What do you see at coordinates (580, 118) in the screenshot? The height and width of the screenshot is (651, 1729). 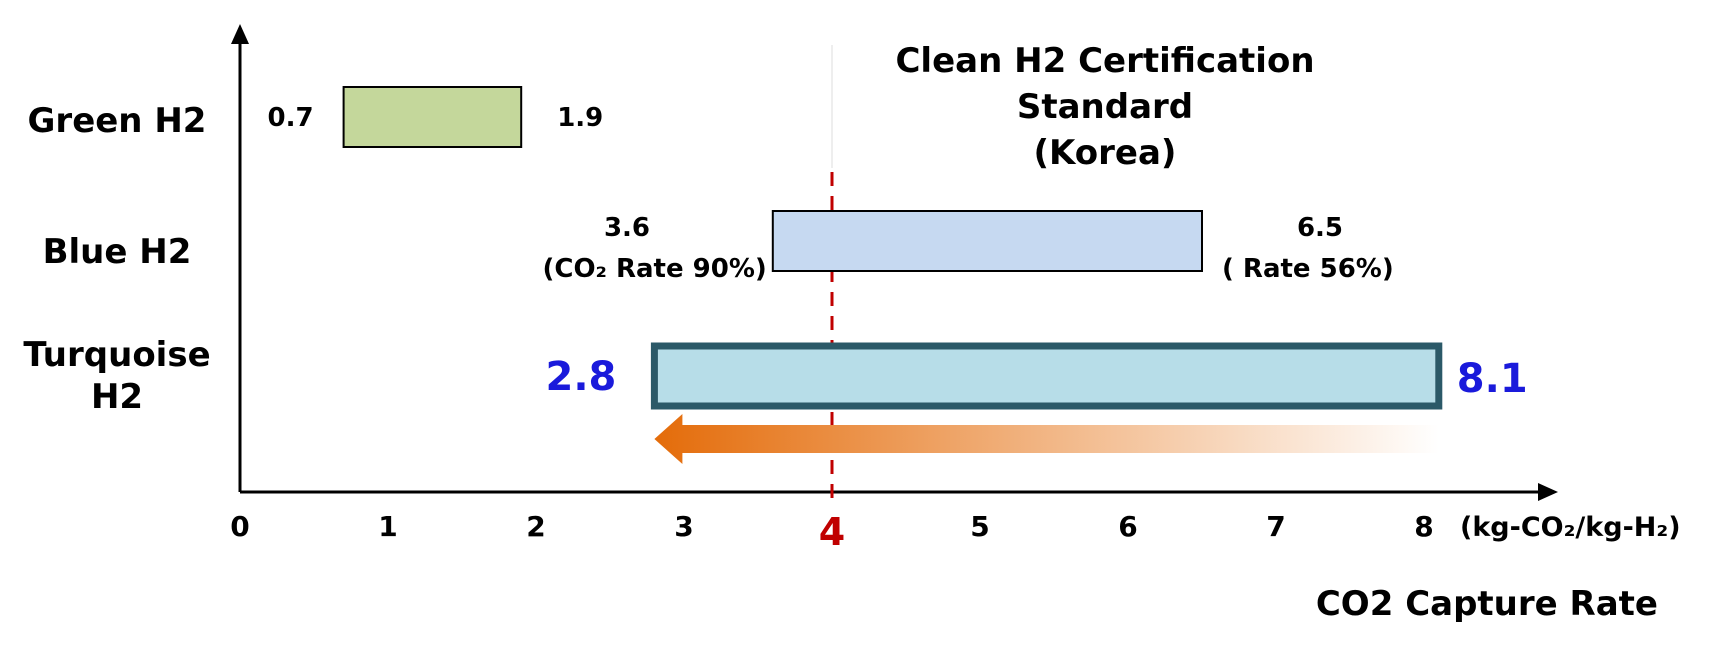 I see `value-label-max-green-h2: 1.9` at bounding box center [580, 118].